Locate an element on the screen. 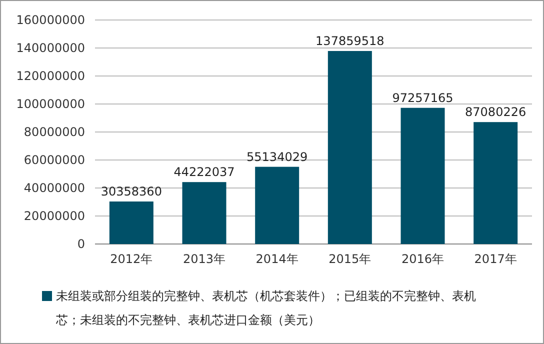 Image resolution: width=544 pixels, height=344 pixels. data-label: 55134029 is located at coordinates (277, 157).